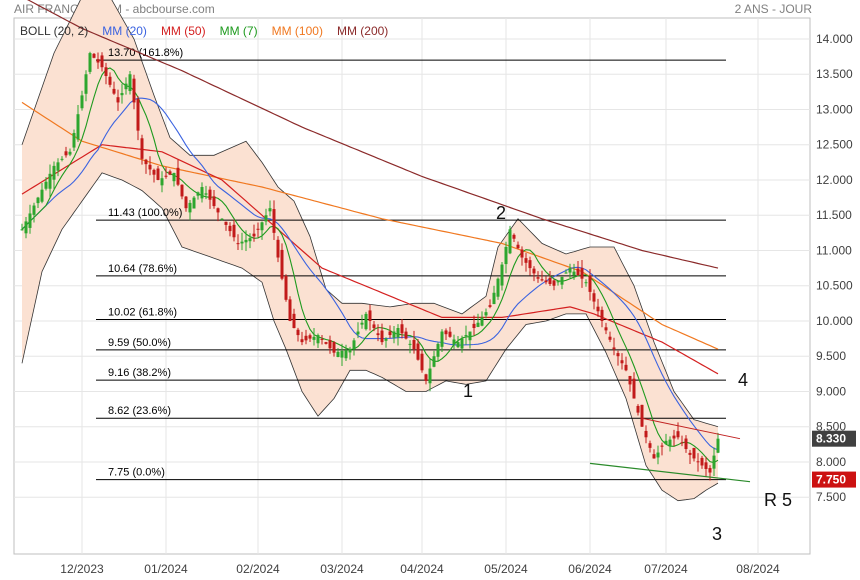 This screenshot has width=860, height=580. Describe the element at coordinates (124, 31) in the screenshot. I see `legend-mm20: MM (20)` at that location.